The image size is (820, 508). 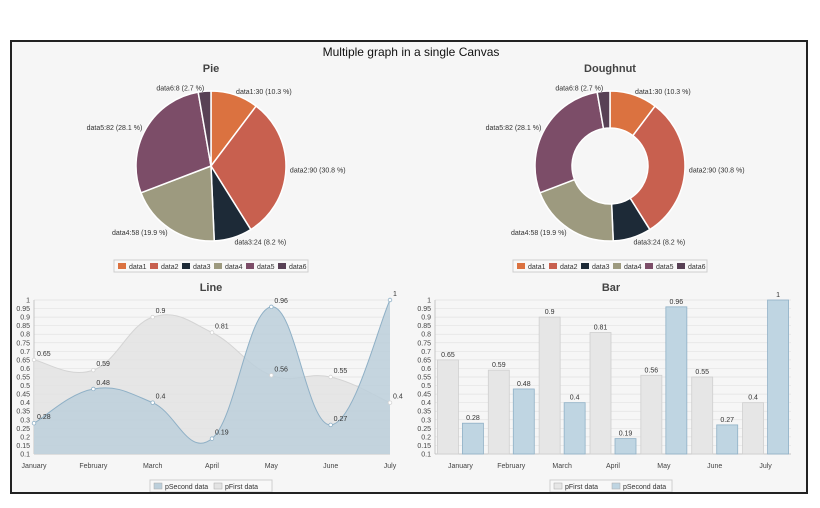 I want to click on bar-value-label: 0.48, so click(x=524, y=384).